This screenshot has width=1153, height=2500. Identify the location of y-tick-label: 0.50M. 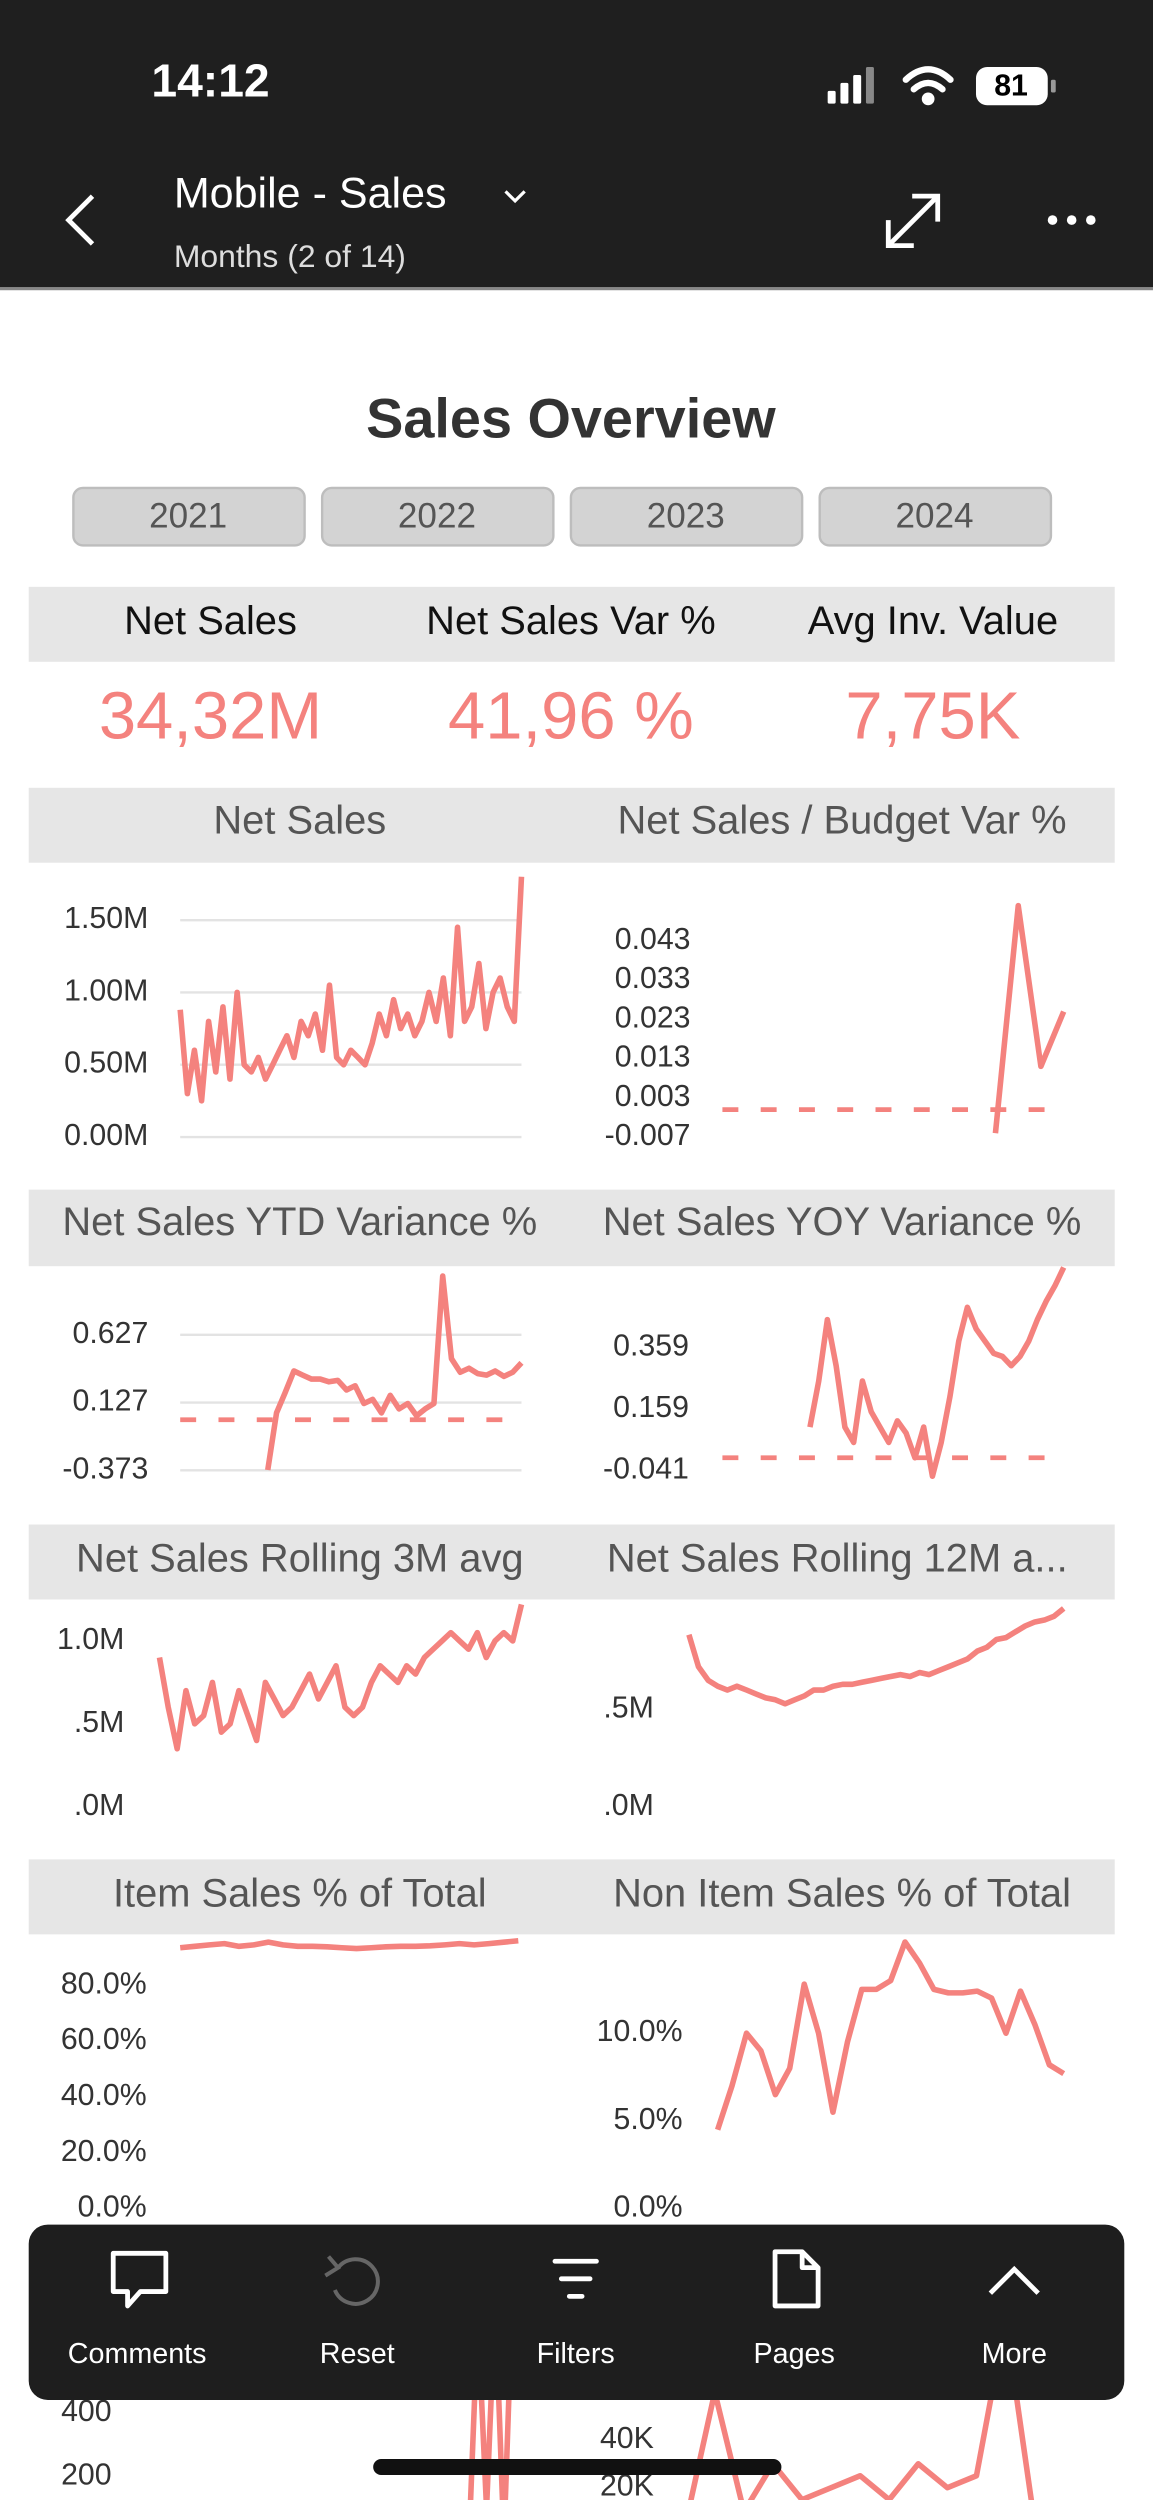
(106, 1063).